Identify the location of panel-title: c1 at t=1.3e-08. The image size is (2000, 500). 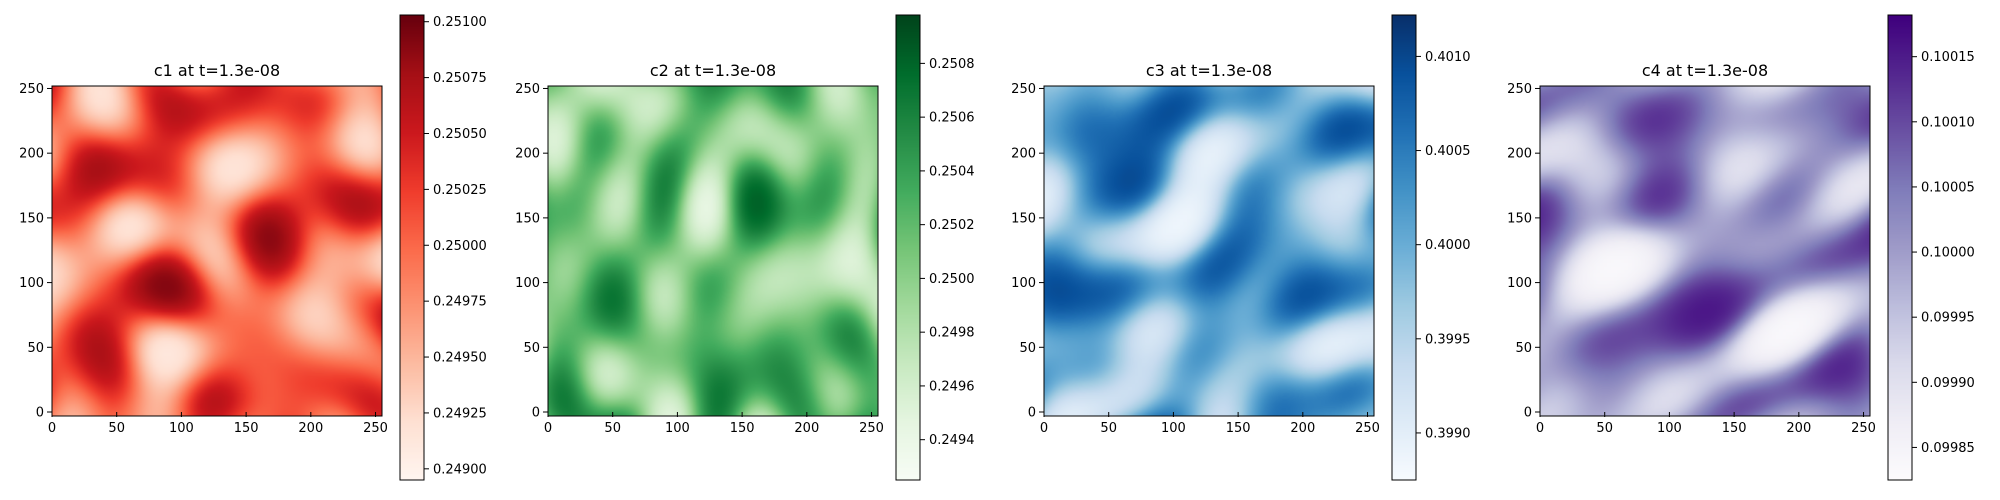
(217, 70).